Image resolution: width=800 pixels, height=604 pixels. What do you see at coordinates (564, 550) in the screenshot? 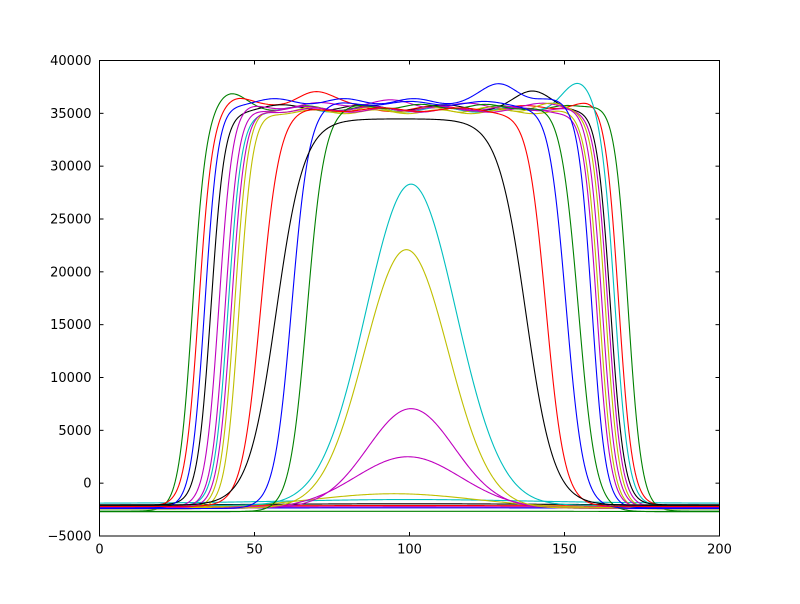
I see `x-tick-label: 150` at bounding box center [564, 550].